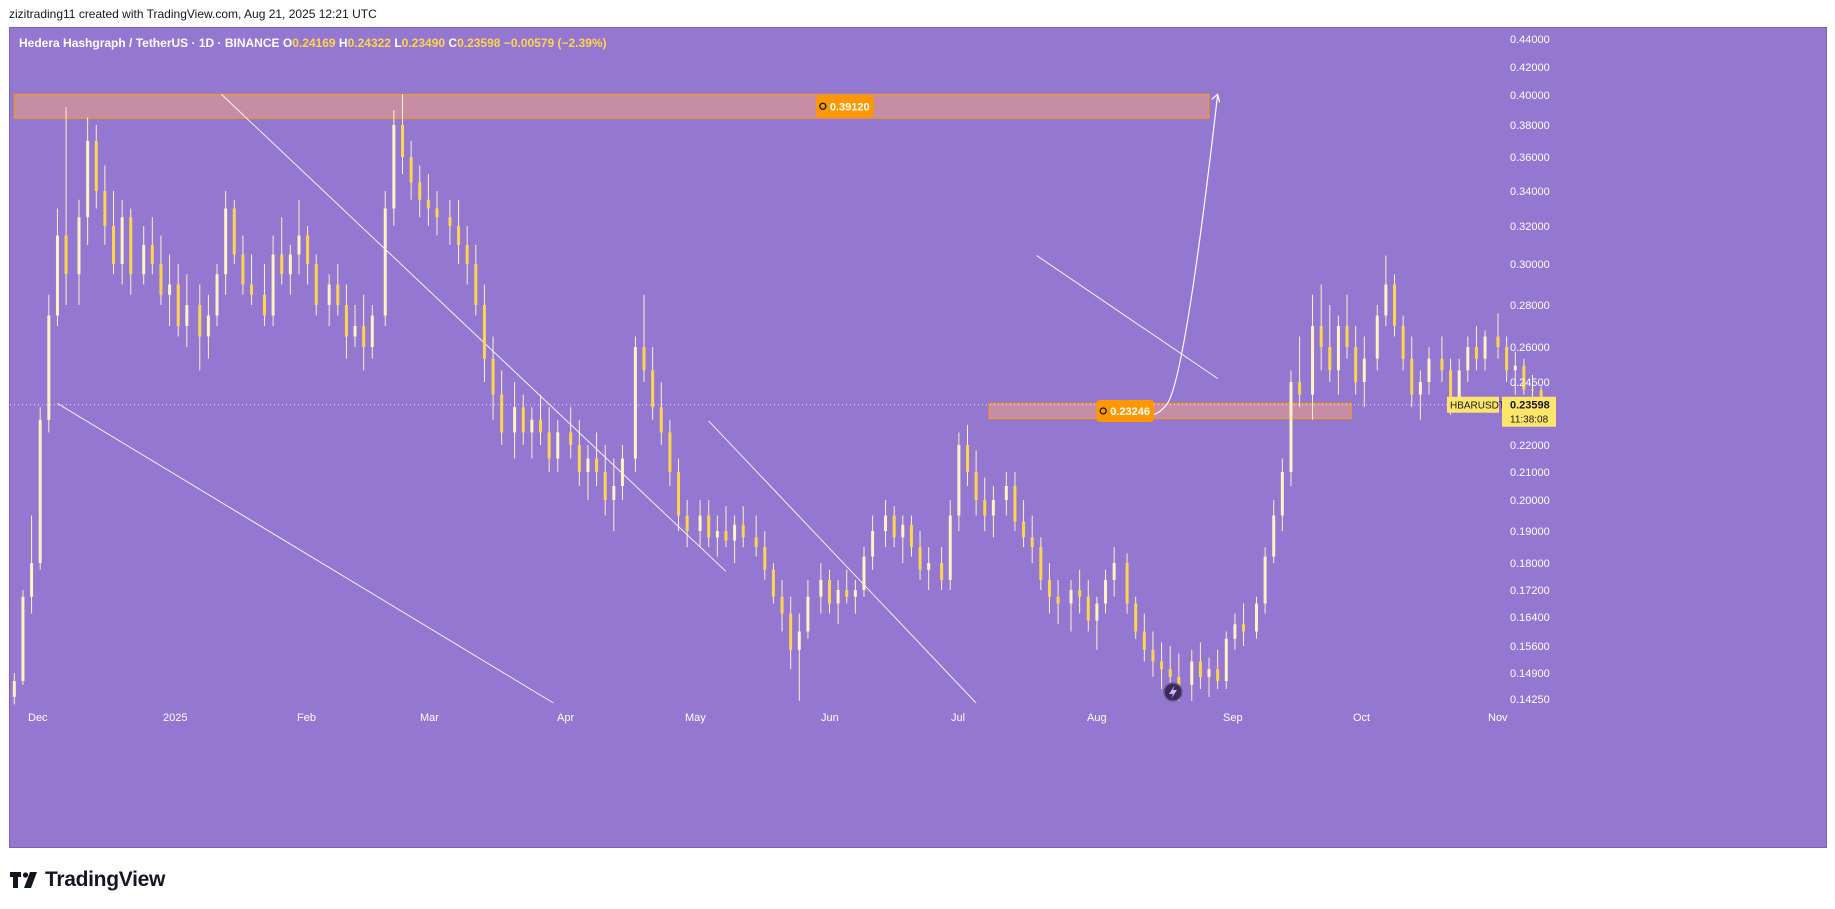 This screenshot has width=1835, height=909. I want to click on symbol-tag-bg, so click(1473, 404).